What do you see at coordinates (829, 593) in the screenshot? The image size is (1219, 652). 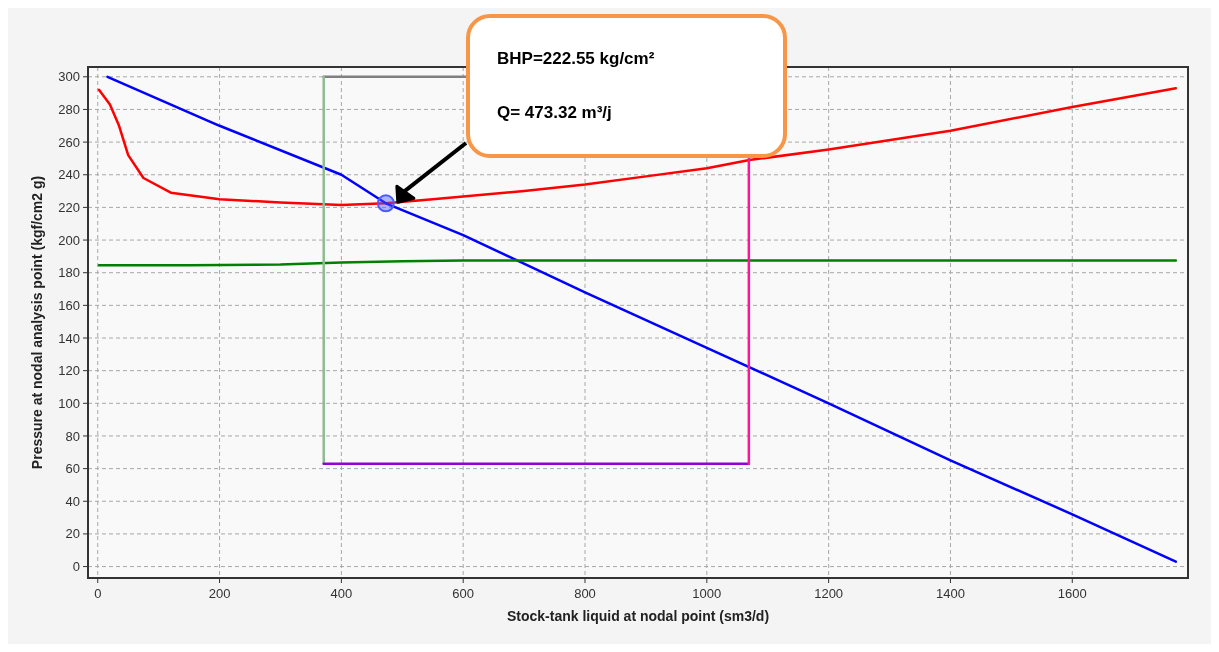 I see `x-tick-label: 1200` at bounding box center [829, 593].